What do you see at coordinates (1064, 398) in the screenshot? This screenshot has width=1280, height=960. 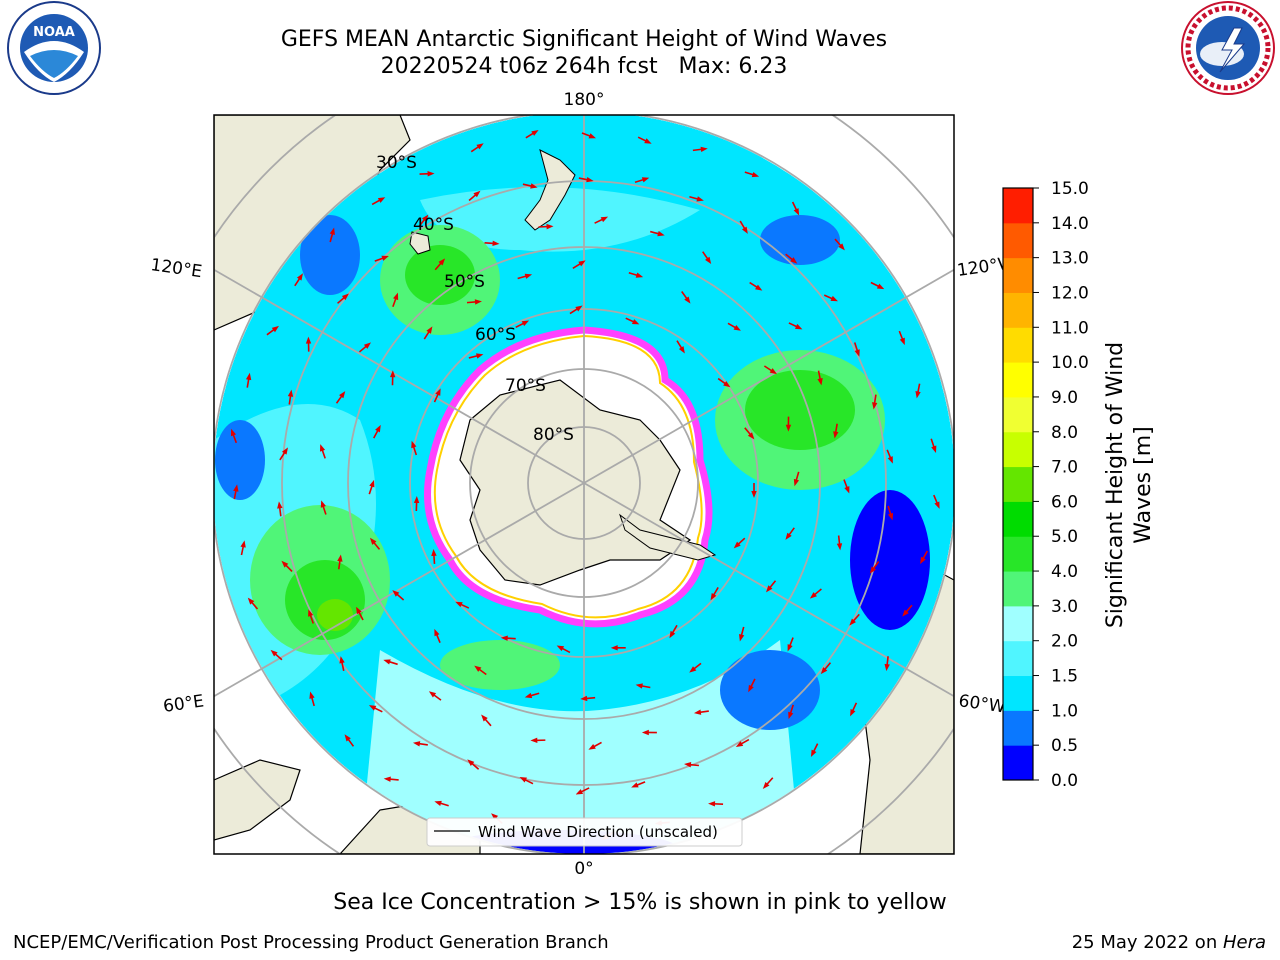 I see `colorbar-tick-label: 9.0` at bounding box center [1064, 398].